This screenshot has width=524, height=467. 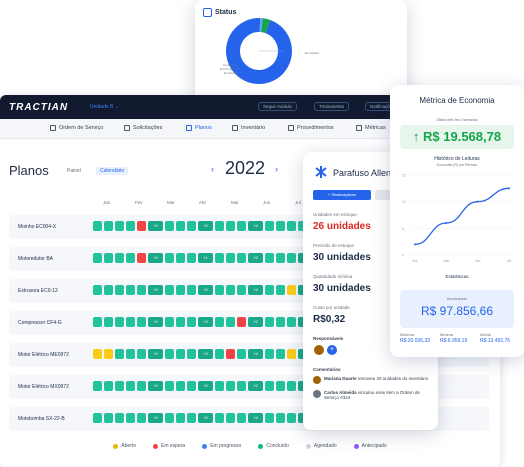 I want to click on tab-metrics: Métricas, so click(x=371, y=128).